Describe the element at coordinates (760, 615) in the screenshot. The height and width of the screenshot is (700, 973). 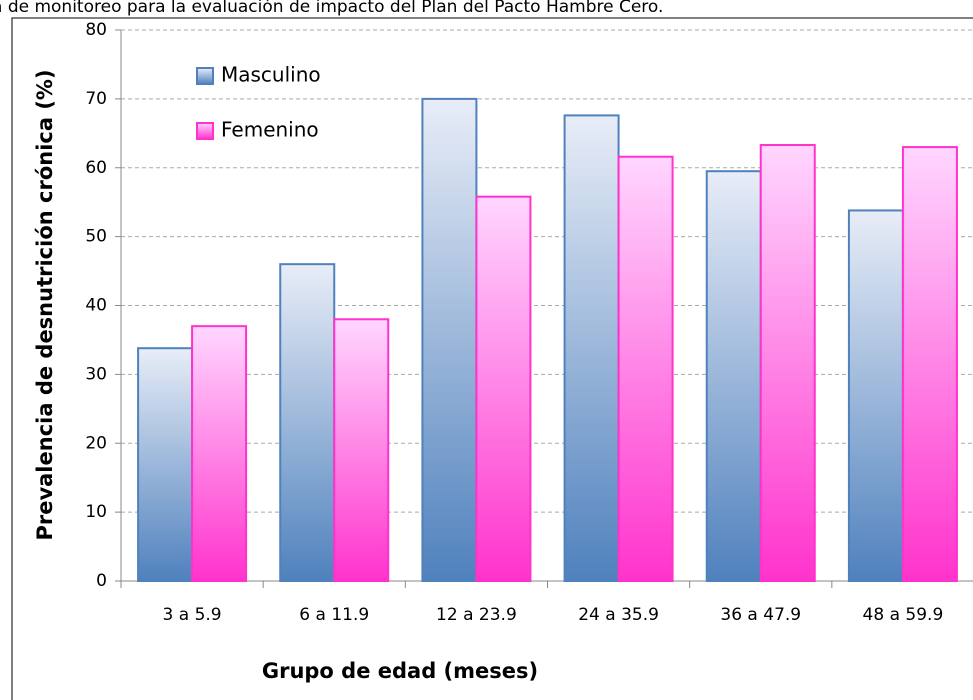
I see `x-tick-label: 36 a 47.9` at that location.